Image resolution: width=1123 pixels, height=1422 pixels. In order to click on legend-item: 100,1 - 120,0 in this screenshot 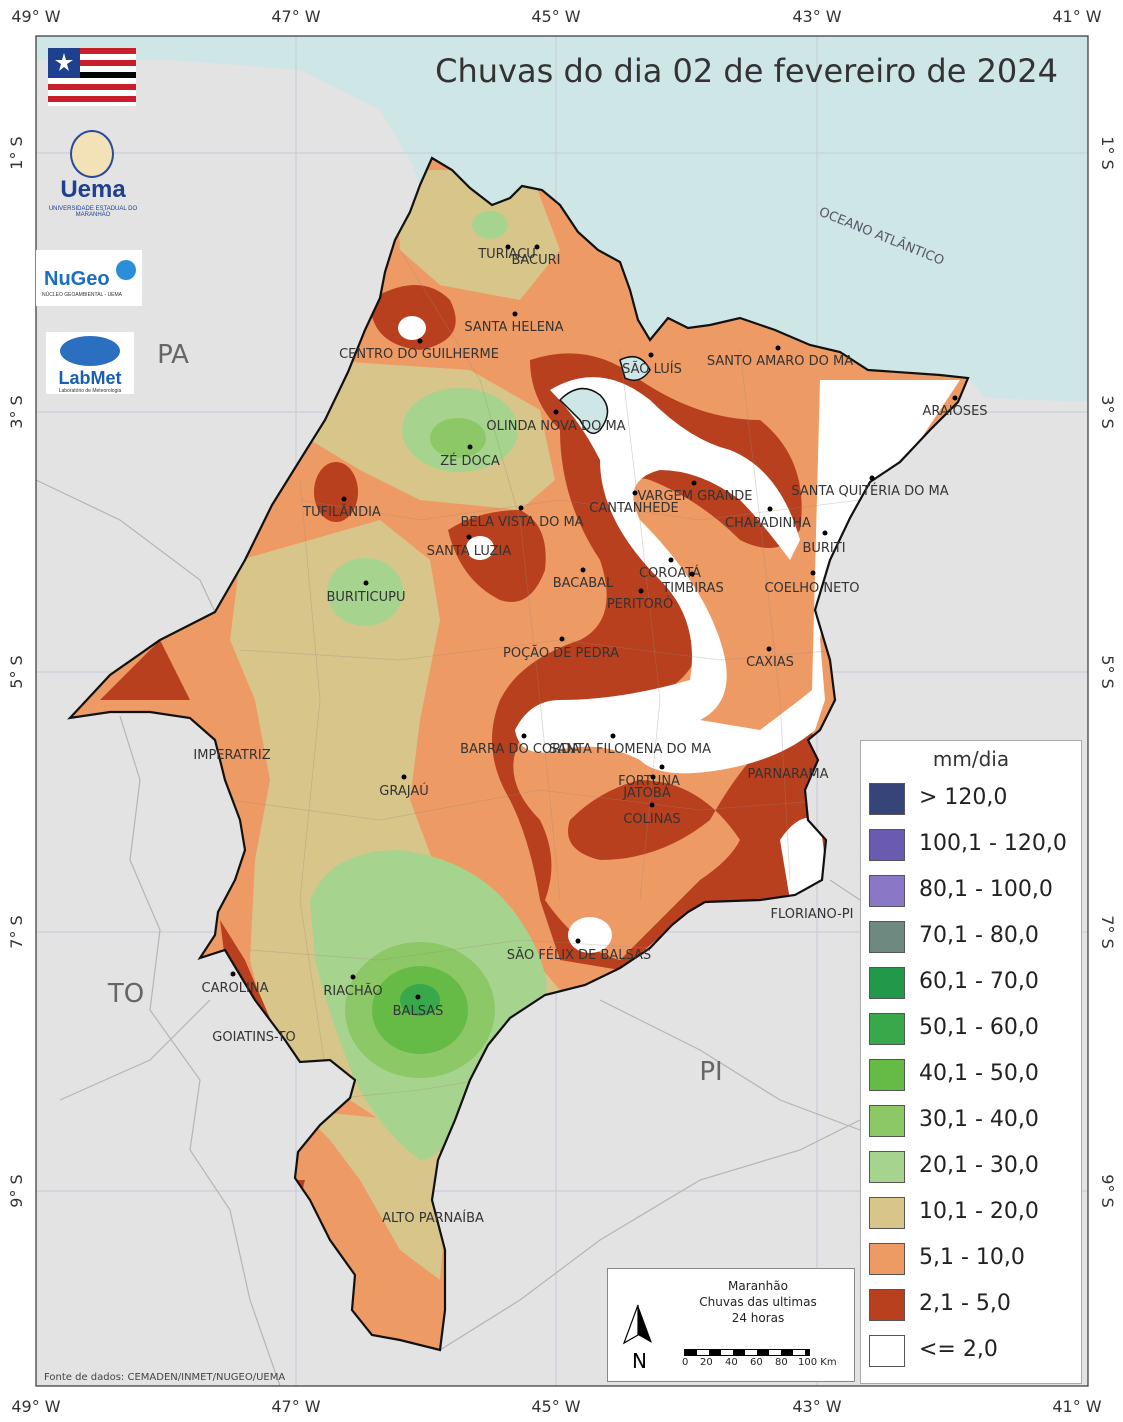, I will do `click(974, 847)`.